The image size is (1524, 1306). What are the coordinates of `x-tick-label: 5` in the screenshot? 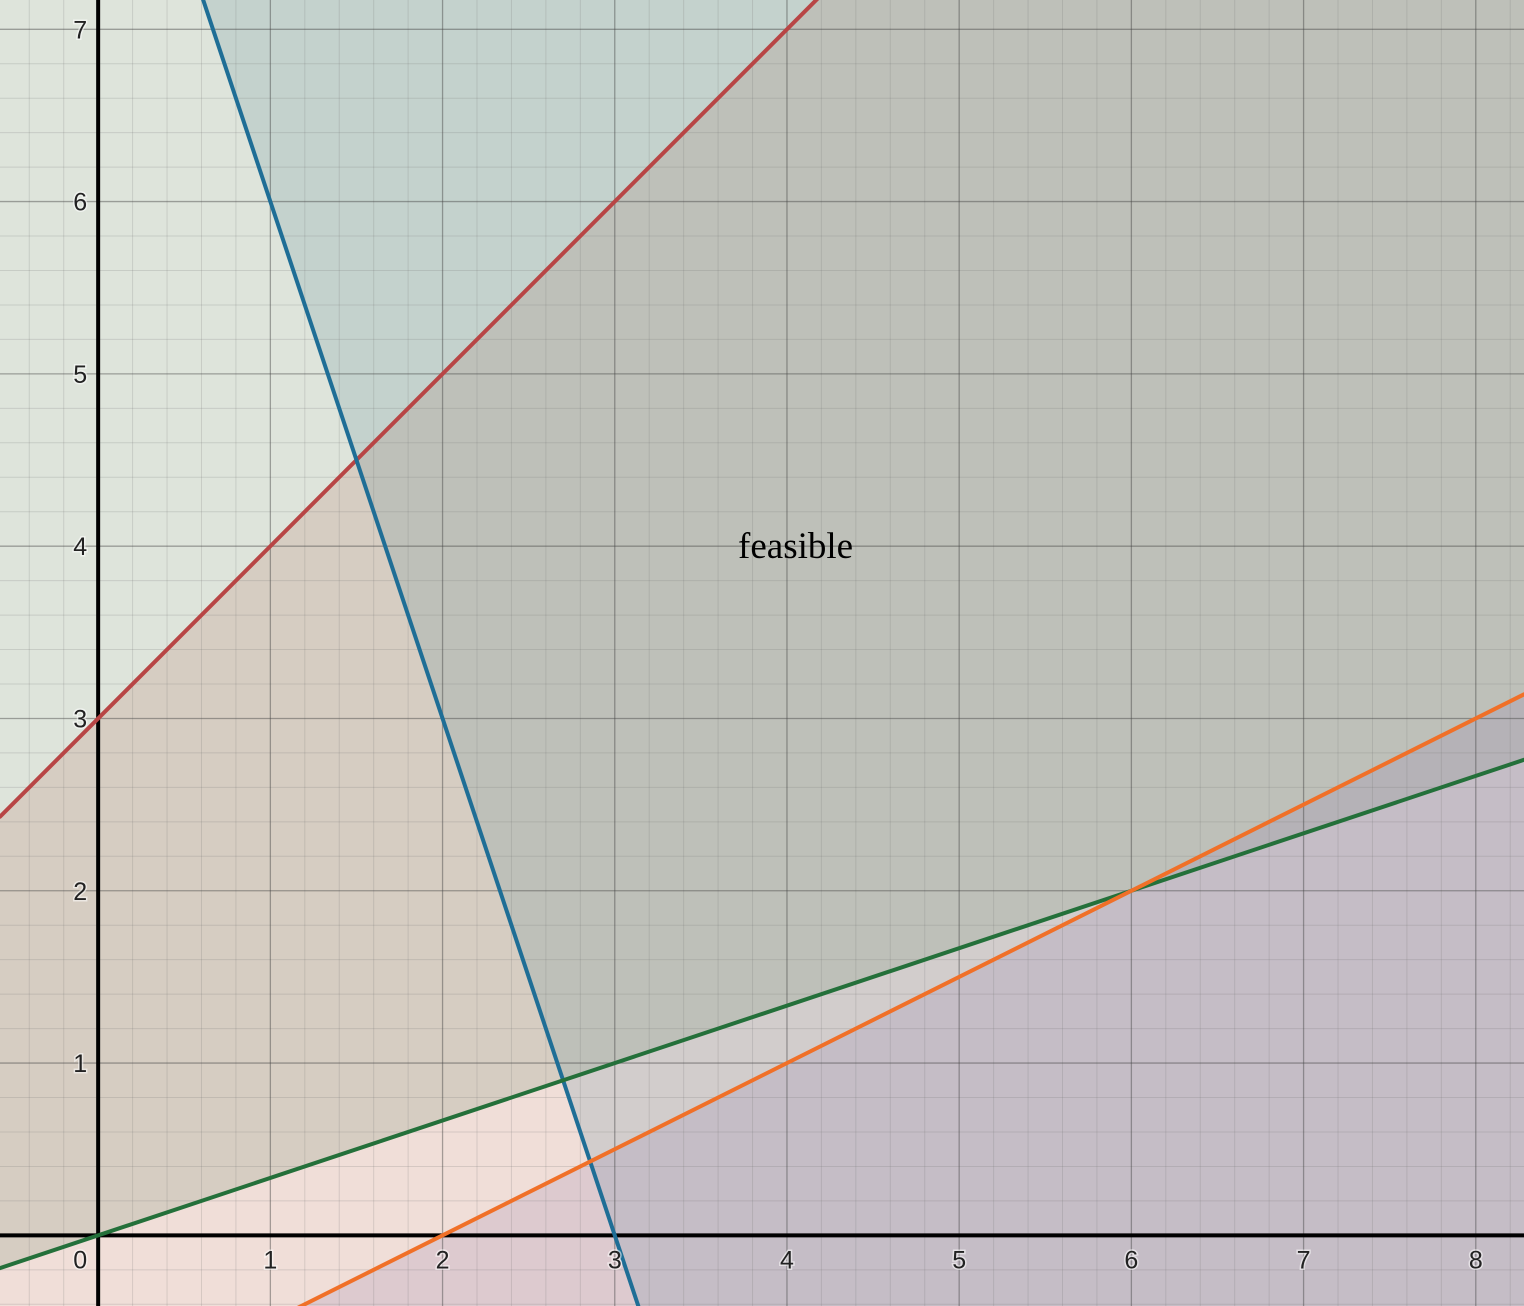 It's located at (959, 1260).